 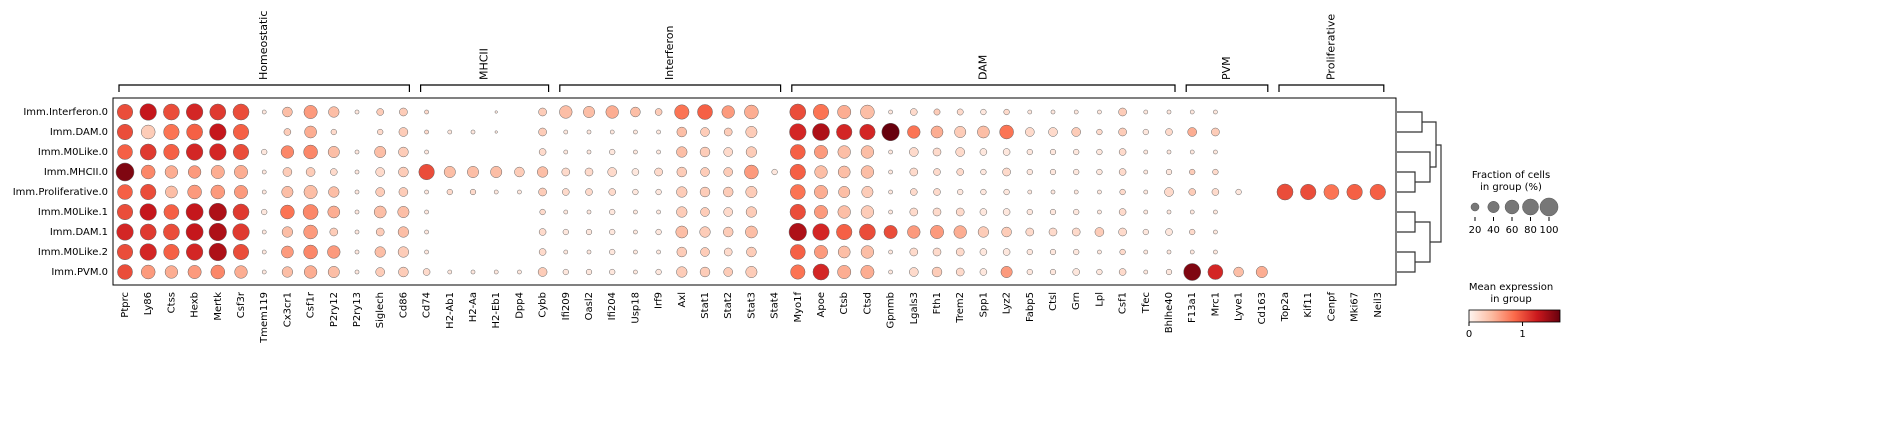 What do you see at coordinates (1030, 307) in the screenshot?
I see `gene-label: Fabp5` at bounding box center [1030, 307].